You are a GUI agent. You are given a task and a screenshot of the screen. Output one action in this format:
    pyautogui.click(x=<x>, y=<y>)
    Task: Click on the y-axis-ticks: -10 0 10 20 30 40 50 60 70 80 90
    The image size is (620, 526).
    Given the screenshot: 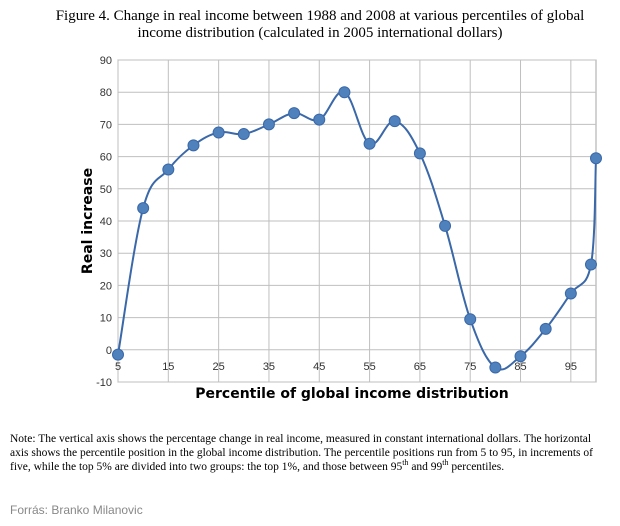 What is the action you would take?
    pyautogui.click(x=104, y=222)
    